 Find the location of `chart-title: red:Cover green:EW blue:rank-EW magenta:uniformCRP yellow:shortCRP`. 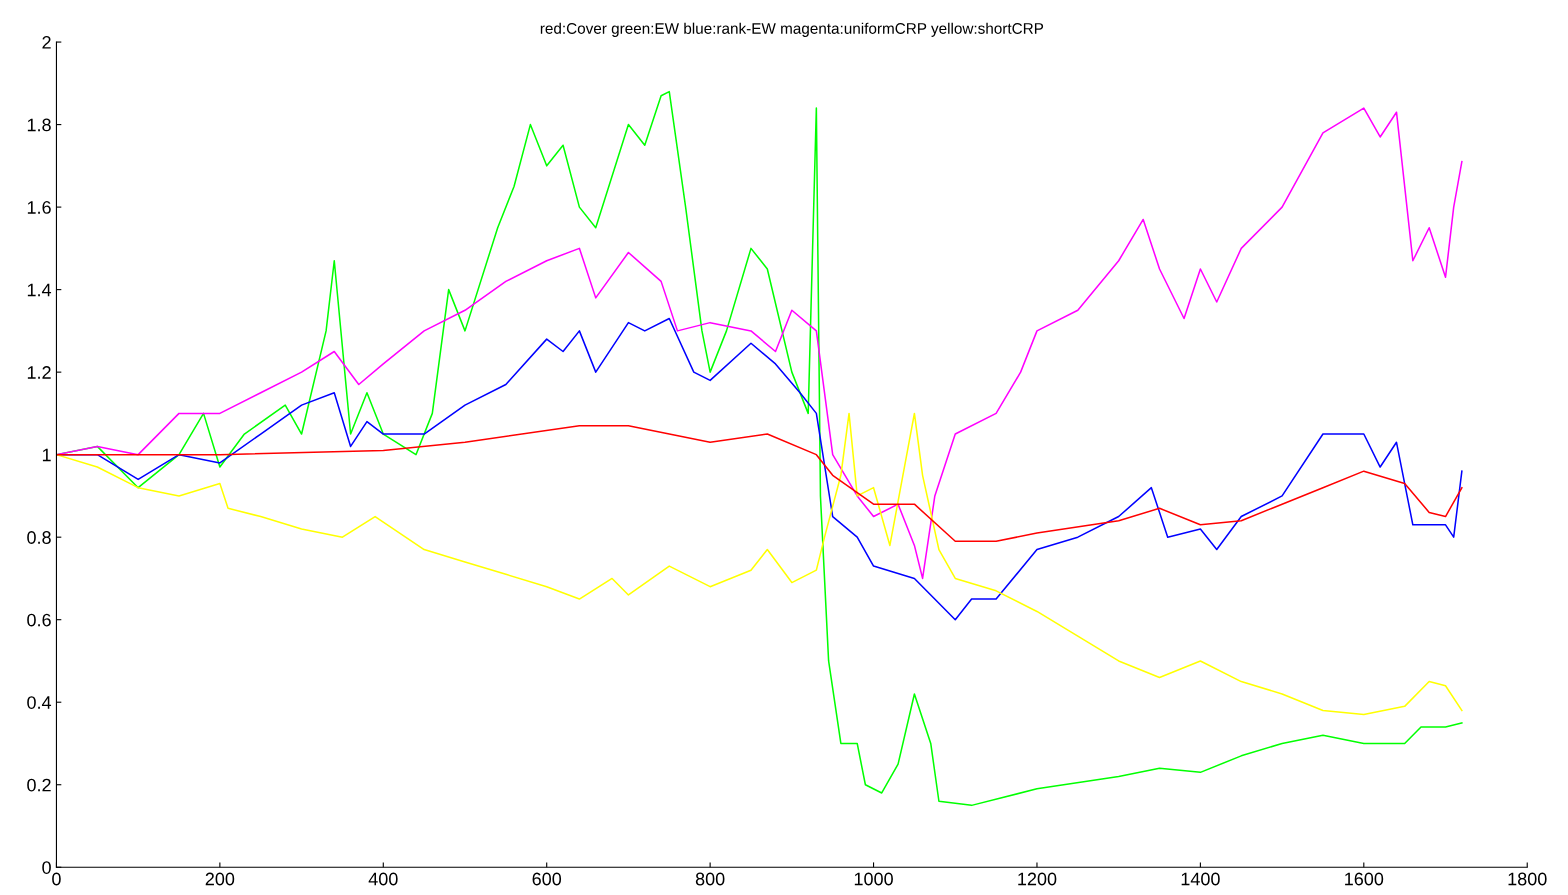

chart-title: red:Cover green:EW blue:rank-EW magenta:uniformCRP yellow:shortCRP is located at coordinates (792, 29).